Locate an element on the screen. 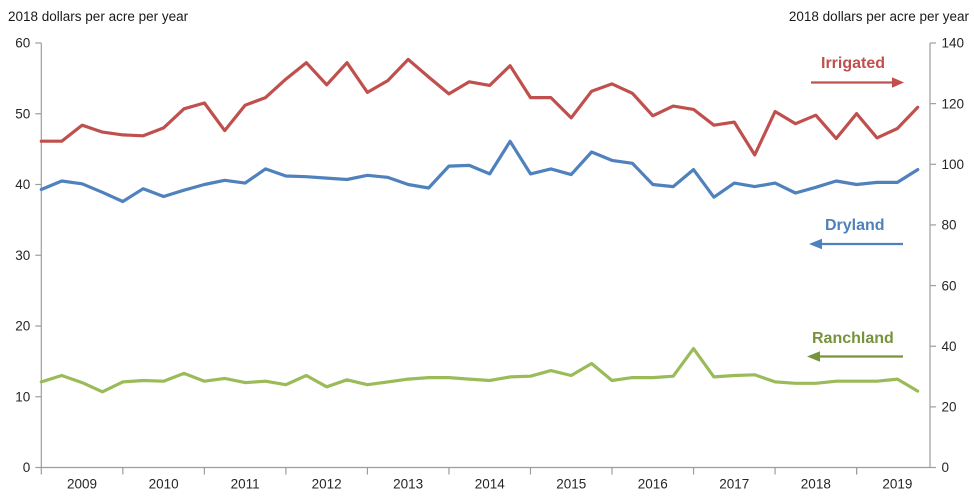 This screenshot has width=974, height=500. left-axis-tick-label: 20 is located at coordinates (22, 326).